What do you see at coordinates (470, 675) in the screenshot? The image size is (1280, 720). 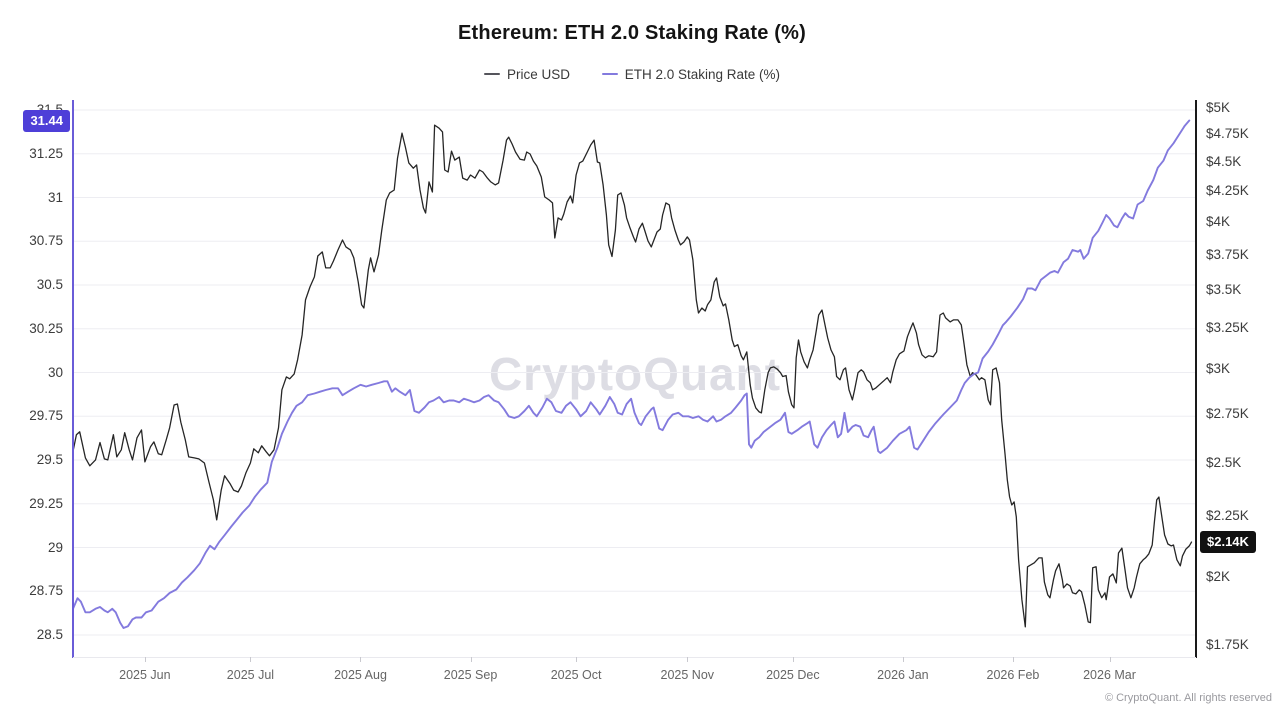 I see `x-axis-tick-label: 2025 Sep` at bounding box center [470, 675].